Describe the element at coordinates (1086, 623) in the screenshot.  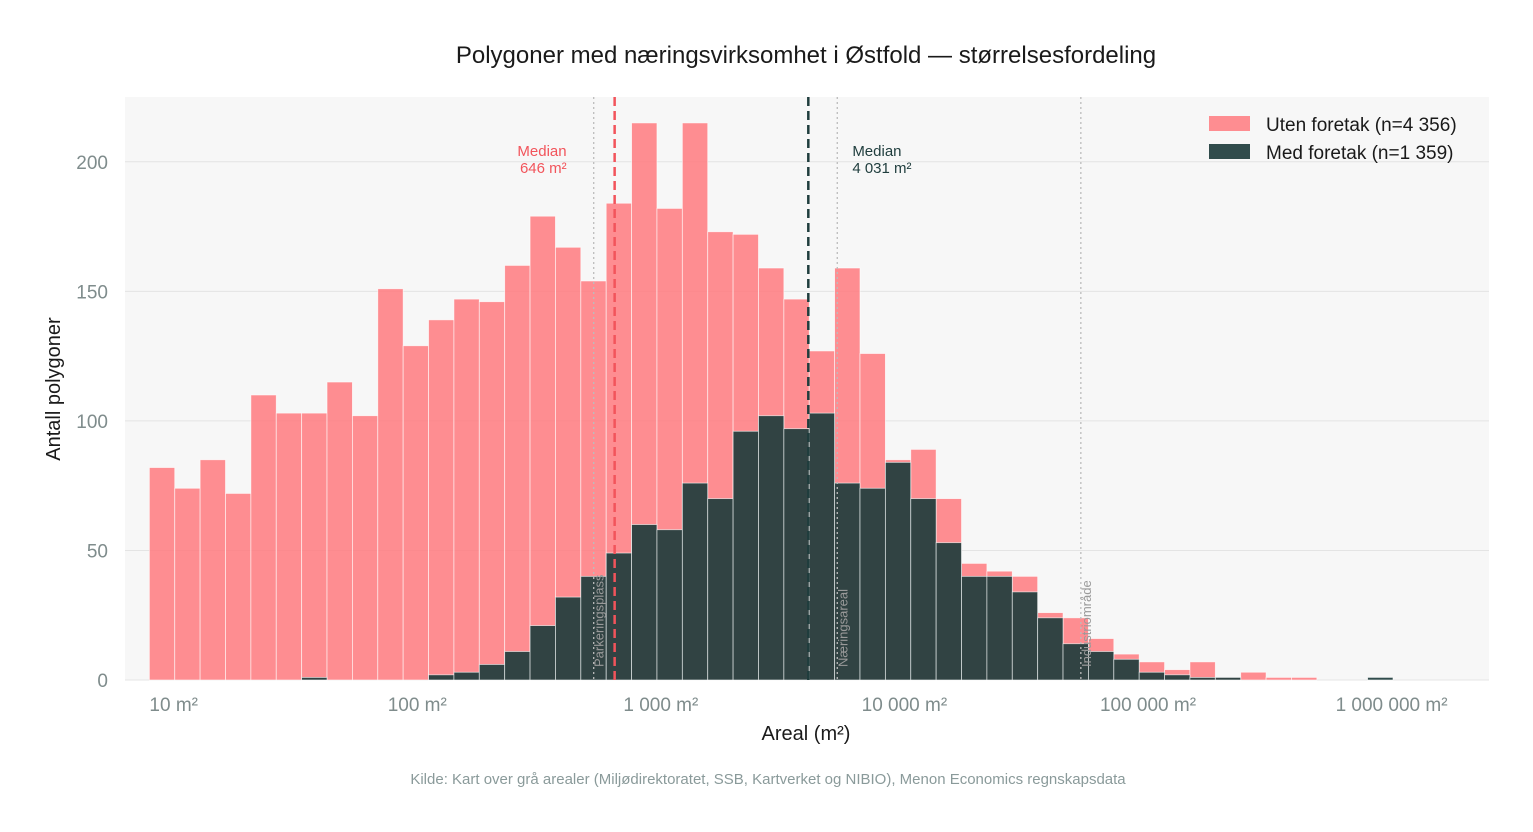
I see `reference-line-label: Industriområde` at that location.